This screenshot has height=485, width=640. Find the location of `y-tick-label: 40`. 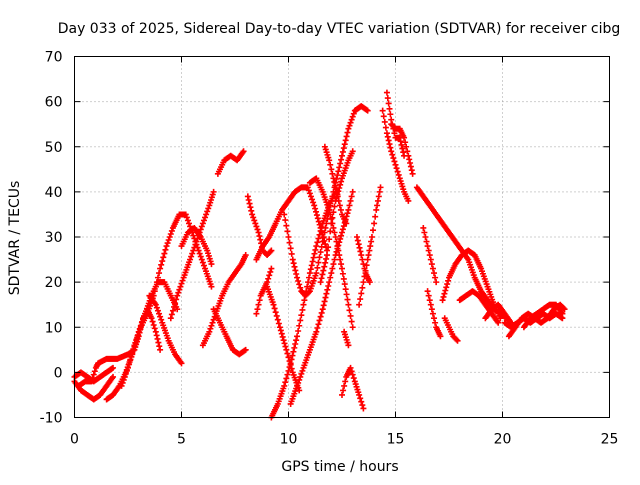

y-tick-label: 40 is located at coordinates (54, 193).